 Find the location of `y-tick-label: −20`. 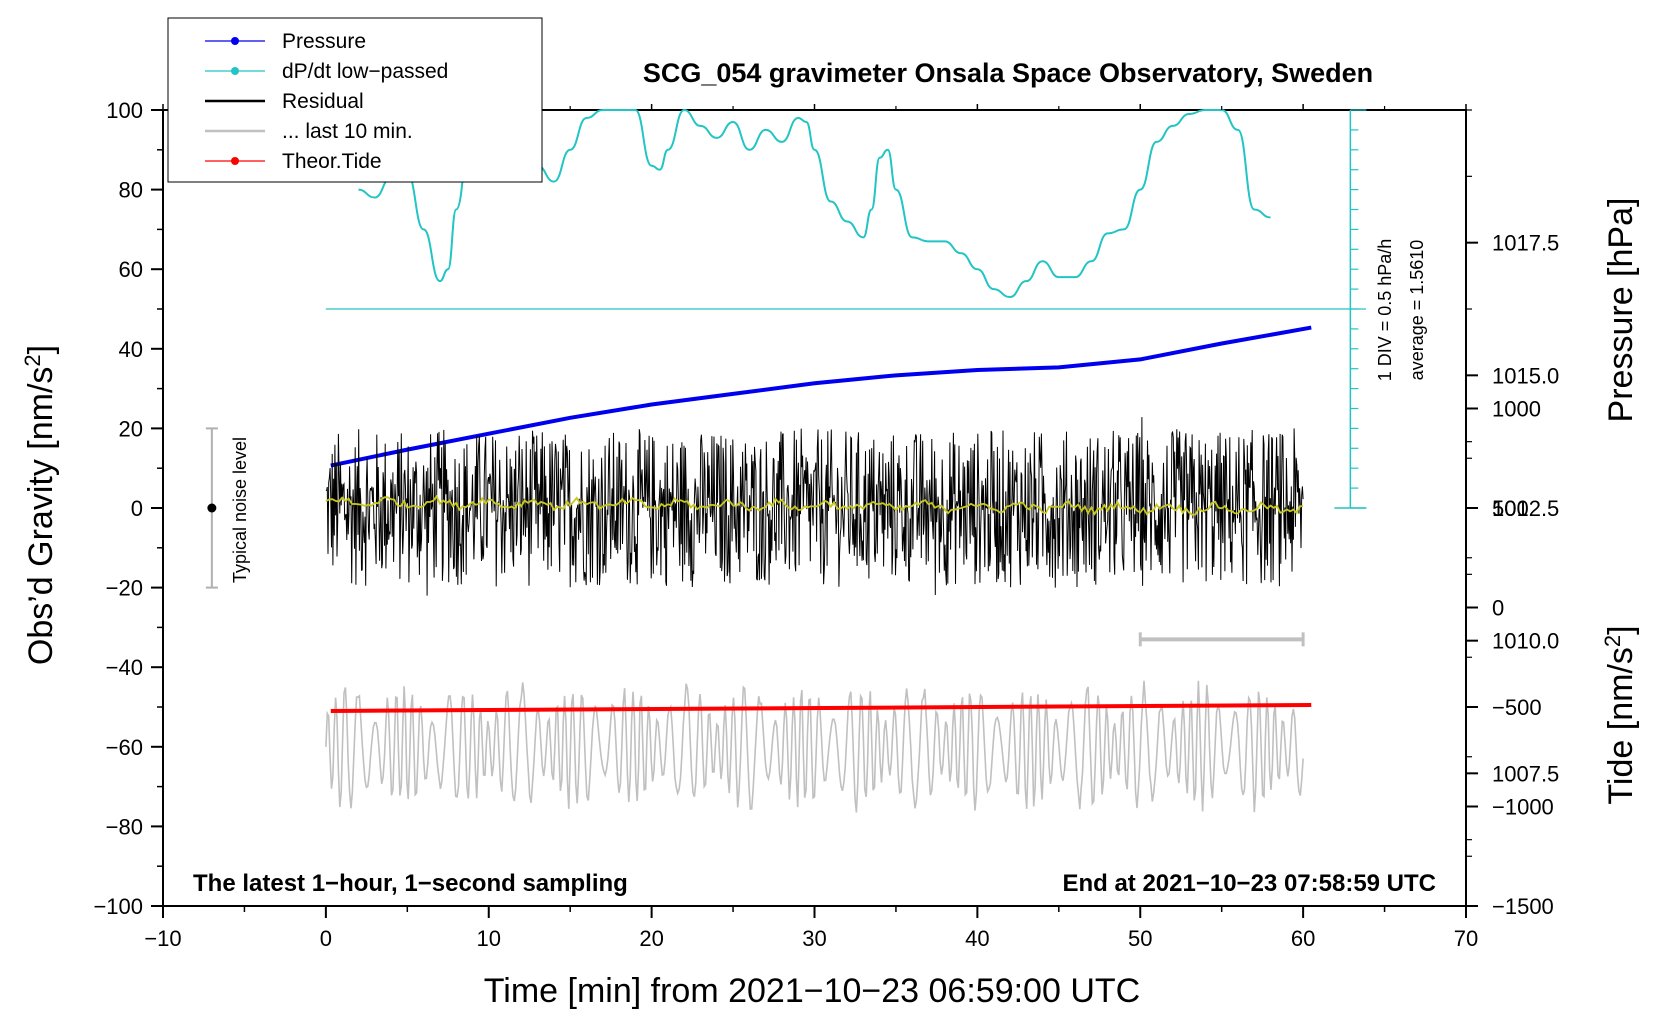

y-tick-label: −20 is located at coordinates (124, 588).